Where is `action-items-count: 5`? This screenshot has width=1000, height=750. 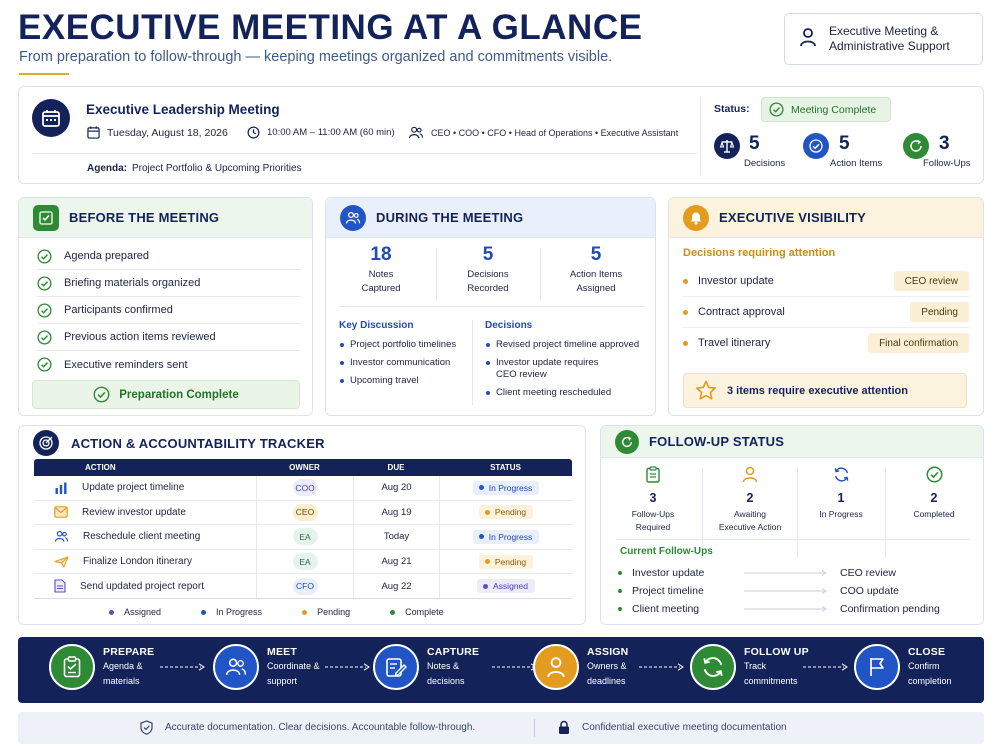 action-items-count: 5 is located at coordinates (844, 143).